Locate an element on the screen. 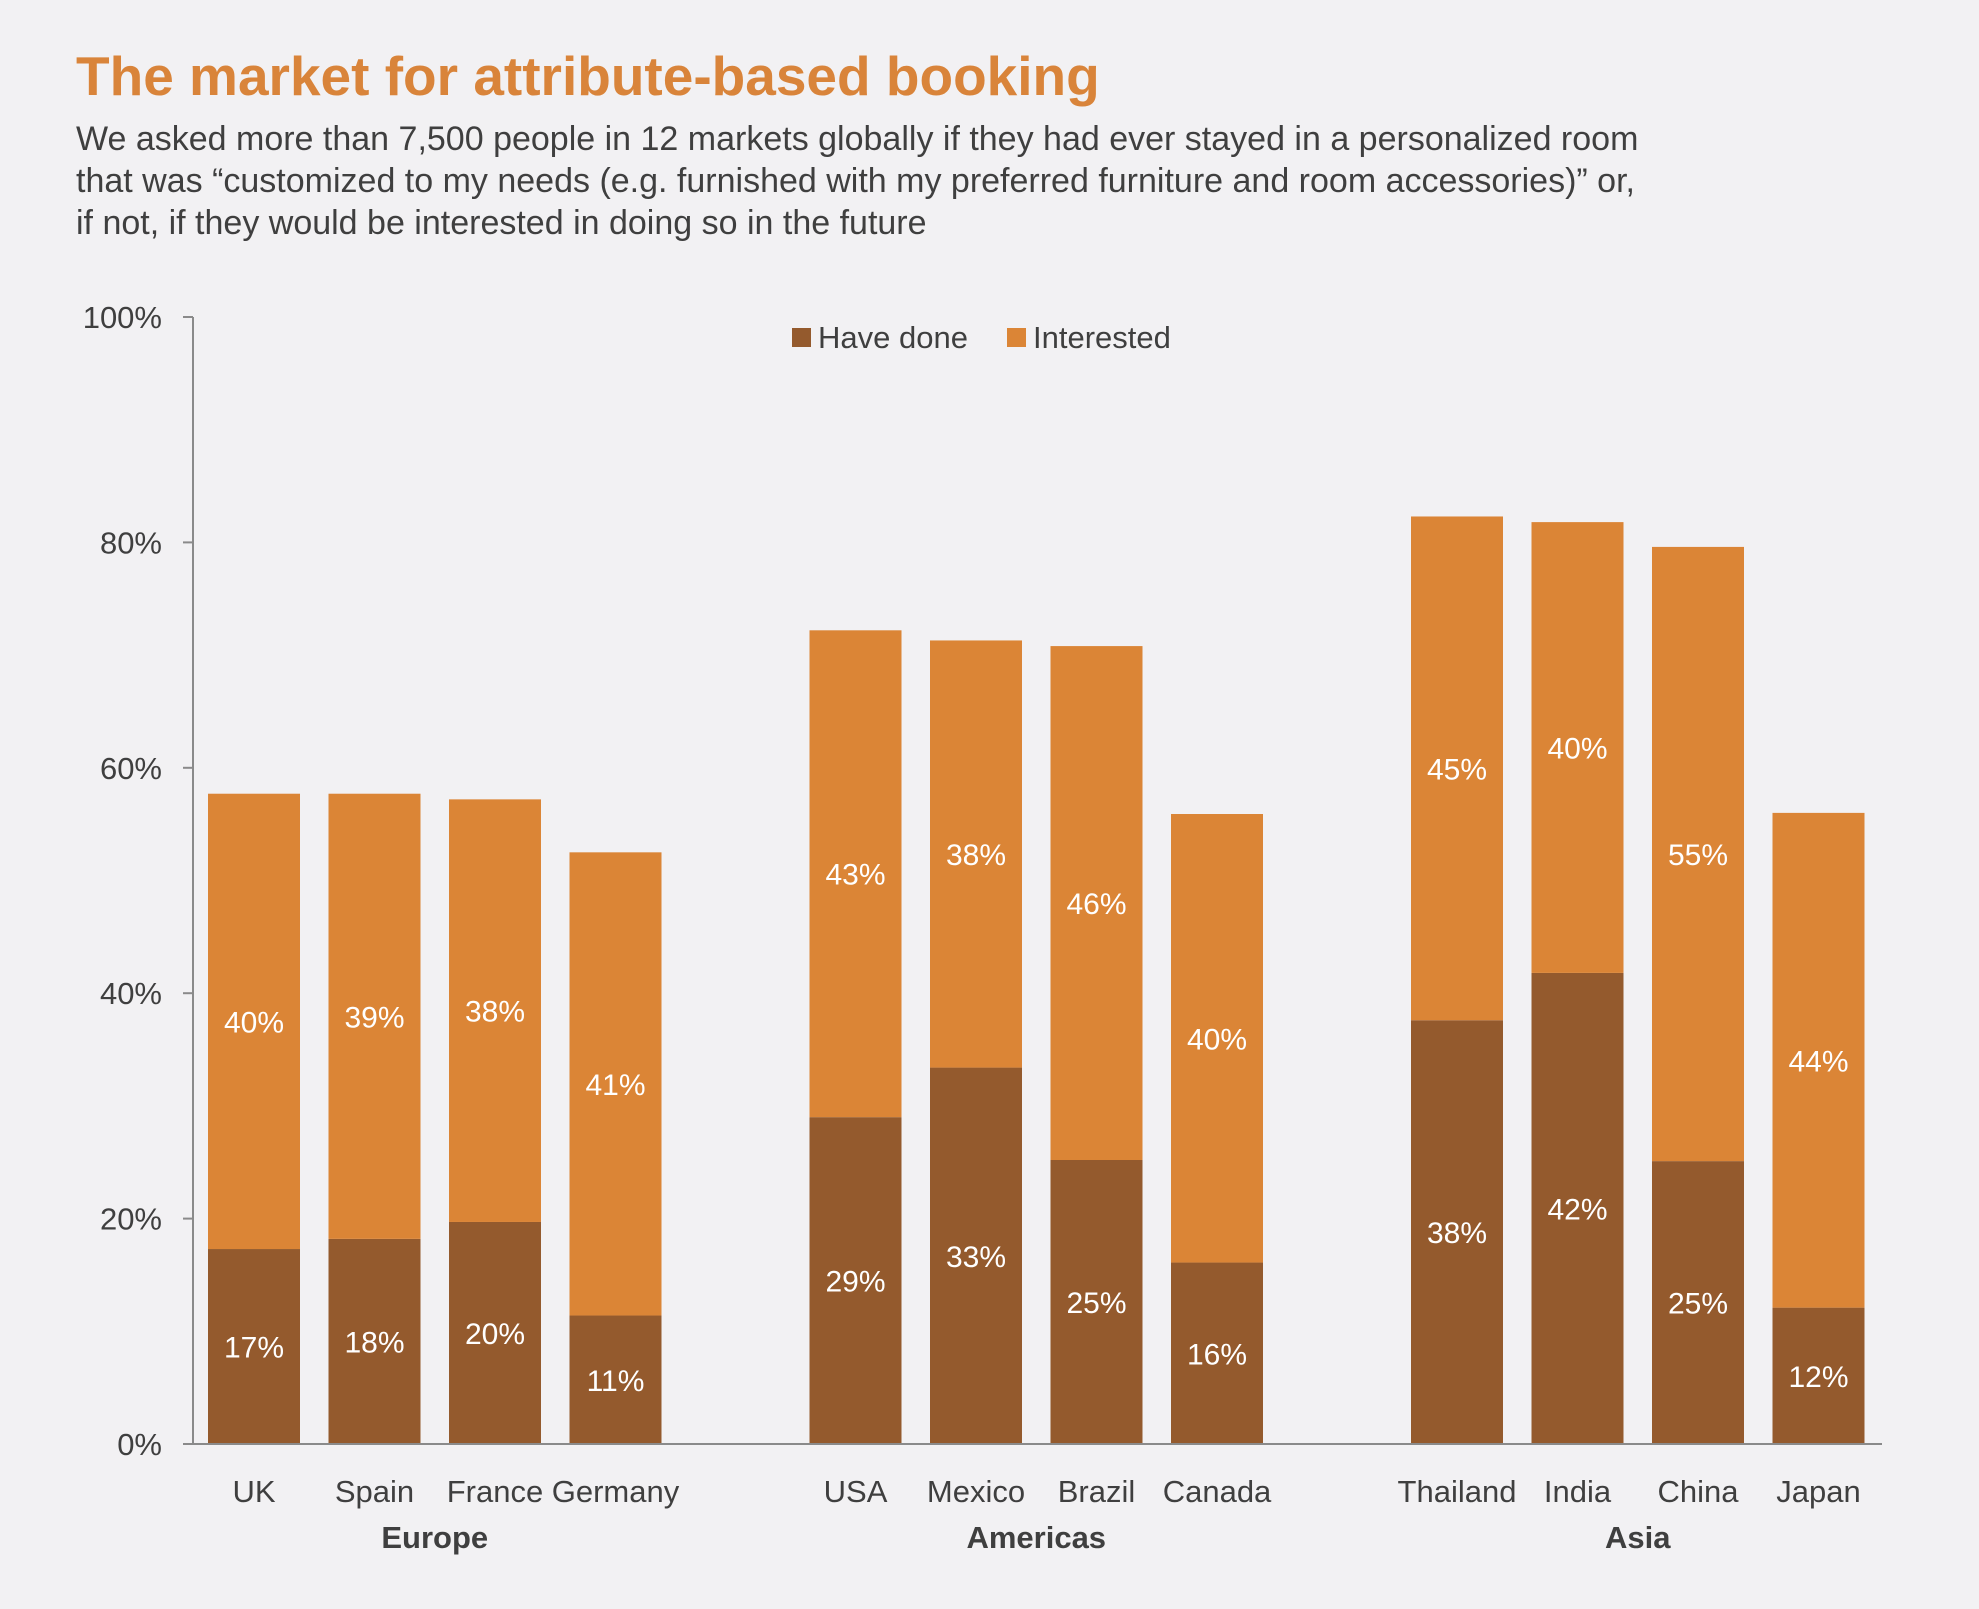 The image size is (1979, 1609). x-tick-label: Germany is located at coordinates (616, 1491).